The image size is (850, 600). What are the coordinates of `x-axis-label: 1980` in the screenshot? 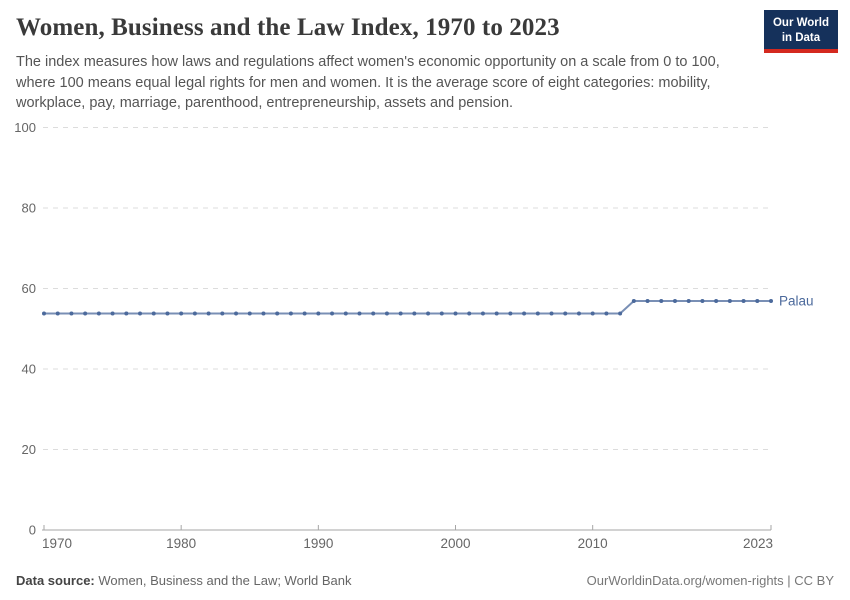 It's located at (181, 543).